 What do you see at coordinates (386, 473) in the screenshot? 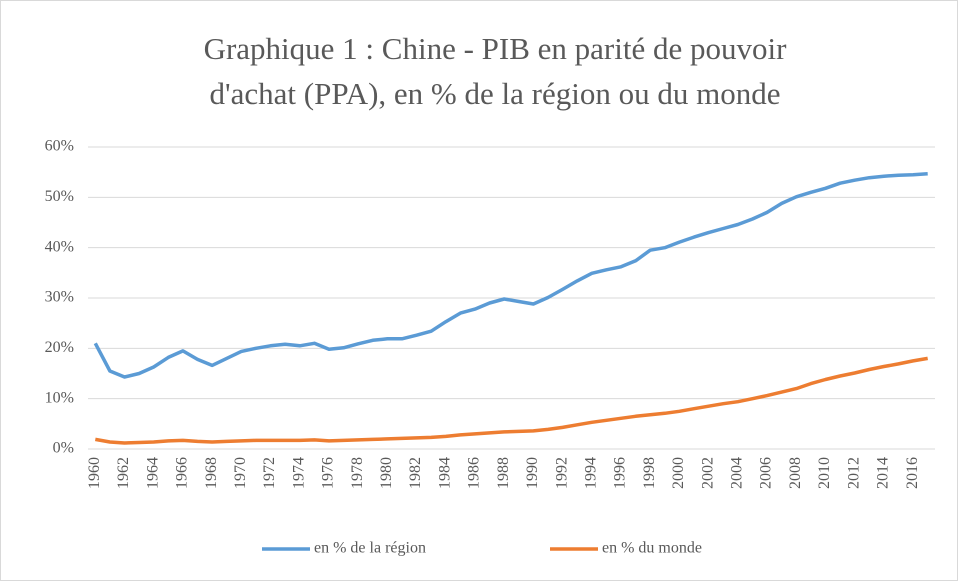
I see `x-tick-label: 1980` at bounding box center [386, 473].